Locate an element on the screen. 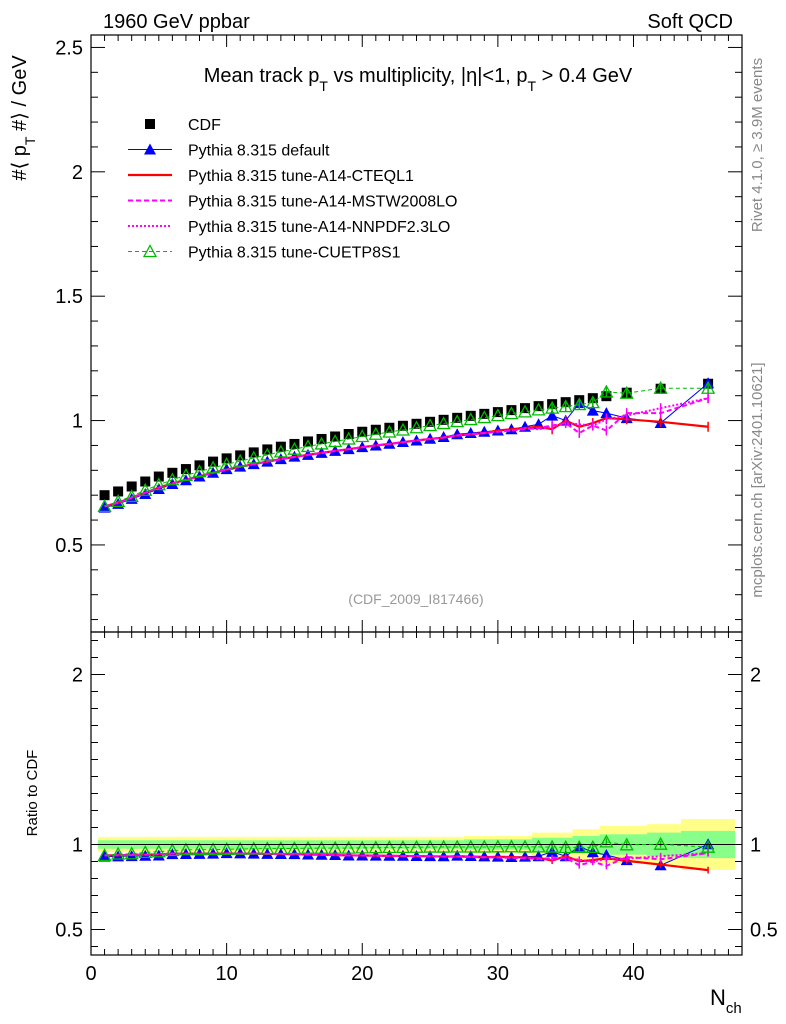 The image size is (786, 1024). main-panel-series is located at coordinates (406, 445).